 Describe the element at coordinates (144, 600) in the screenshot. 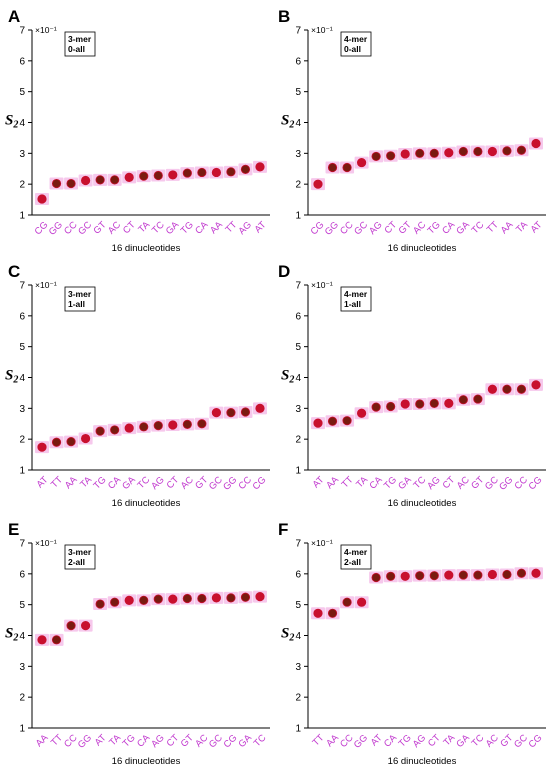

I see `data-point-CA` at that location.